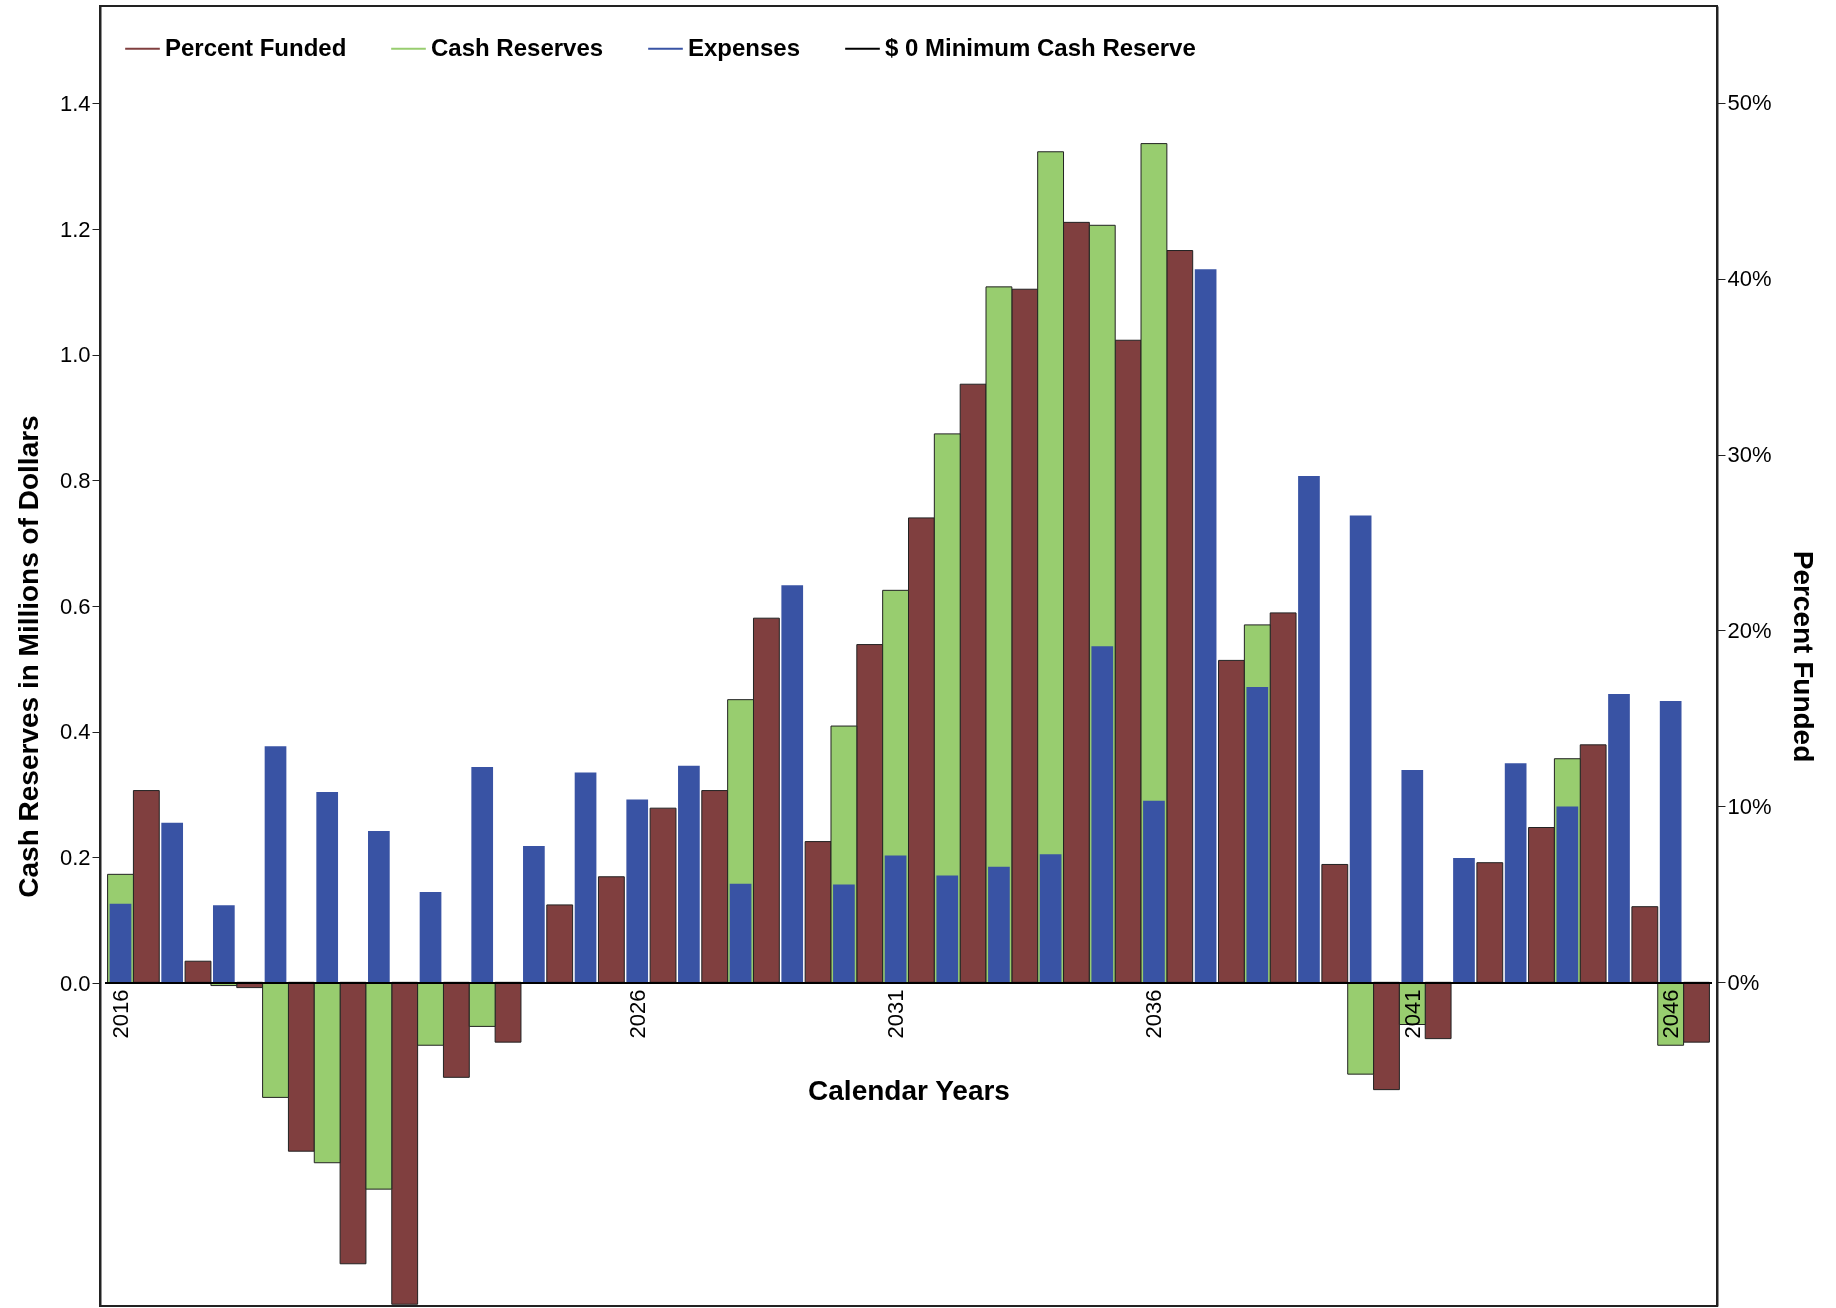 The width and height of the screenshot is (1836, 1308). I want to click on y-tick-label: 0.2, so click(75, 857).